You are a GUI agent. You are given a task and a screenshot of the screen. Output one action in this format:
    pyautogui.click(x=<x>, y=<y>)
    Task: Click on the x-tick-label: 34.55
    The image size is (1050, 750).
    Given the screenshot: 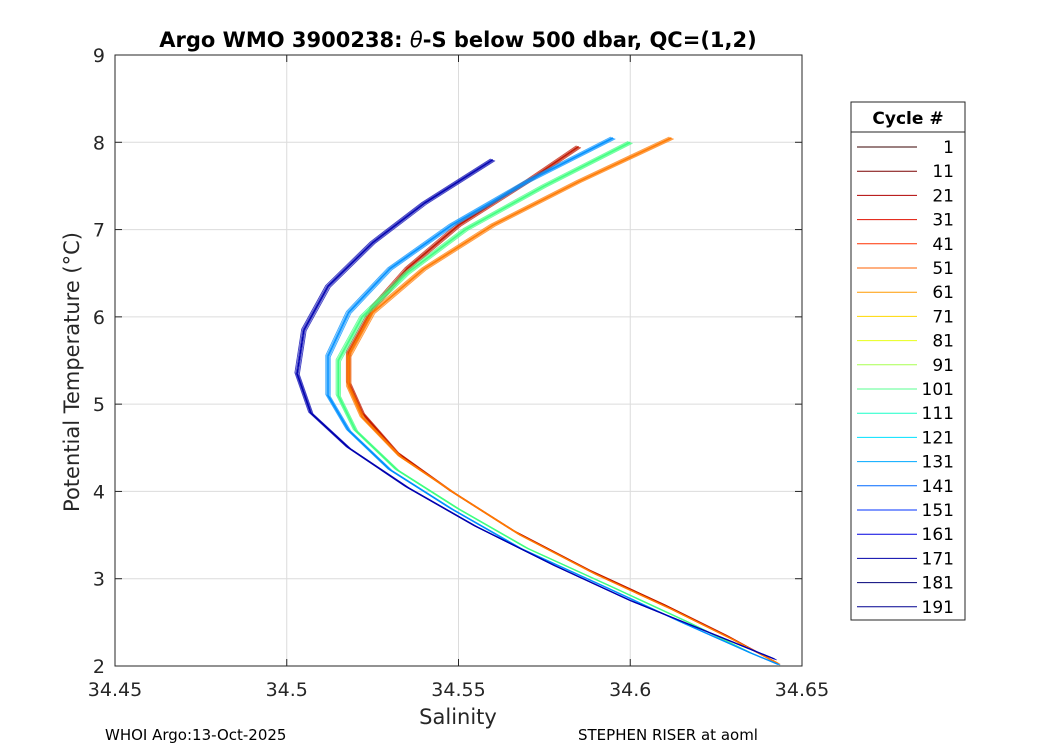 What is the action you would take?
    pyautogui.click(x=458, y=690)
    